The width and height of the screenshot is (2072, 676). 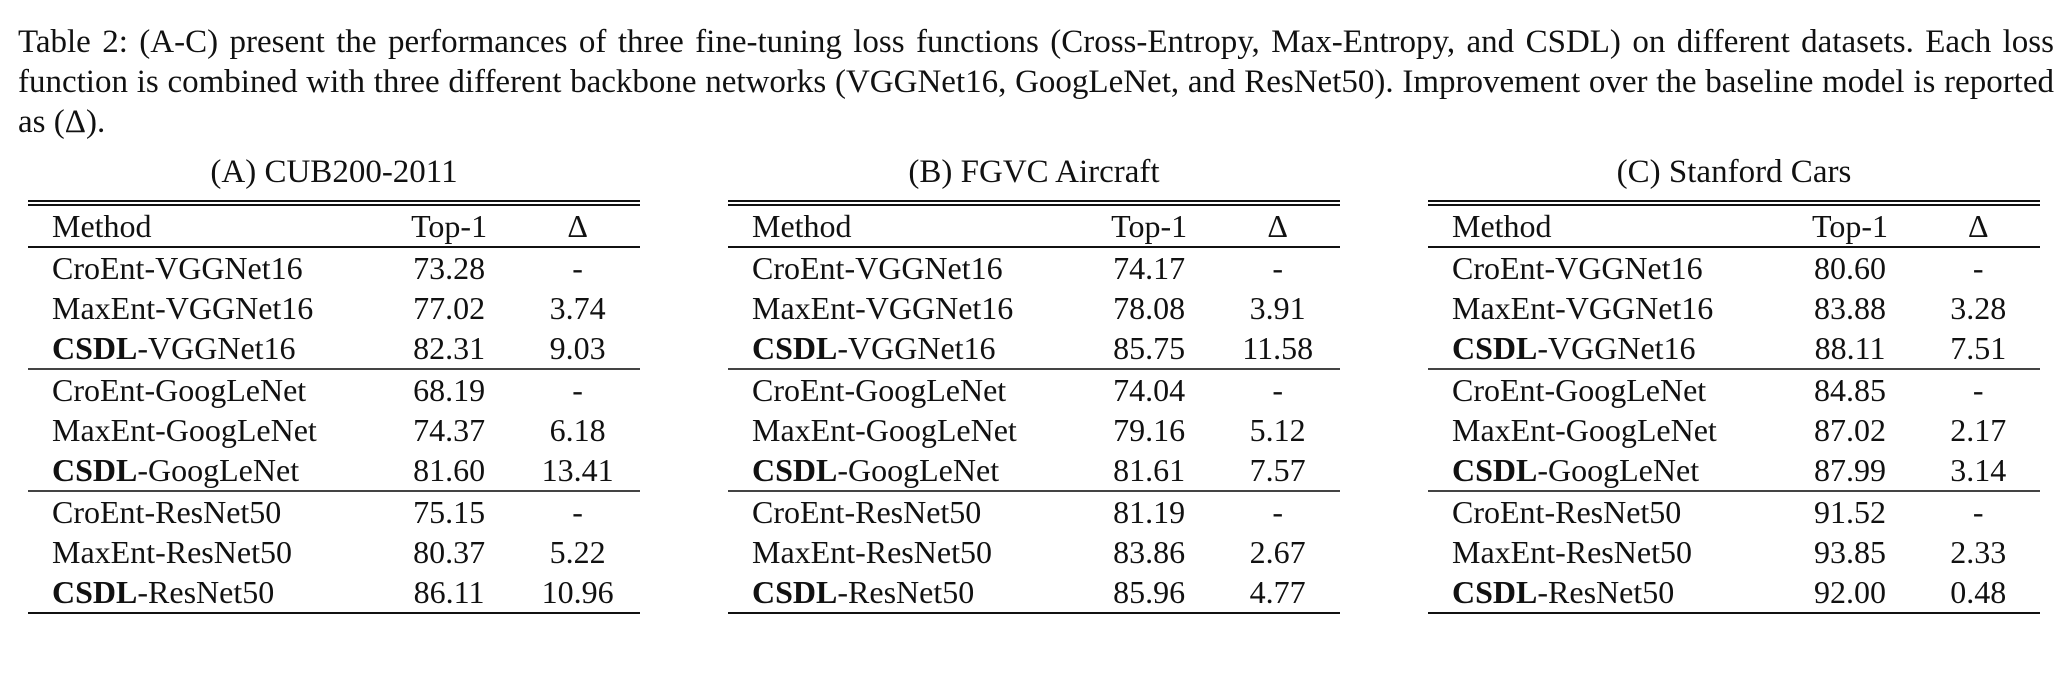 I want to click on method-loss-name: CroEnt, so click(x=798, y=512).